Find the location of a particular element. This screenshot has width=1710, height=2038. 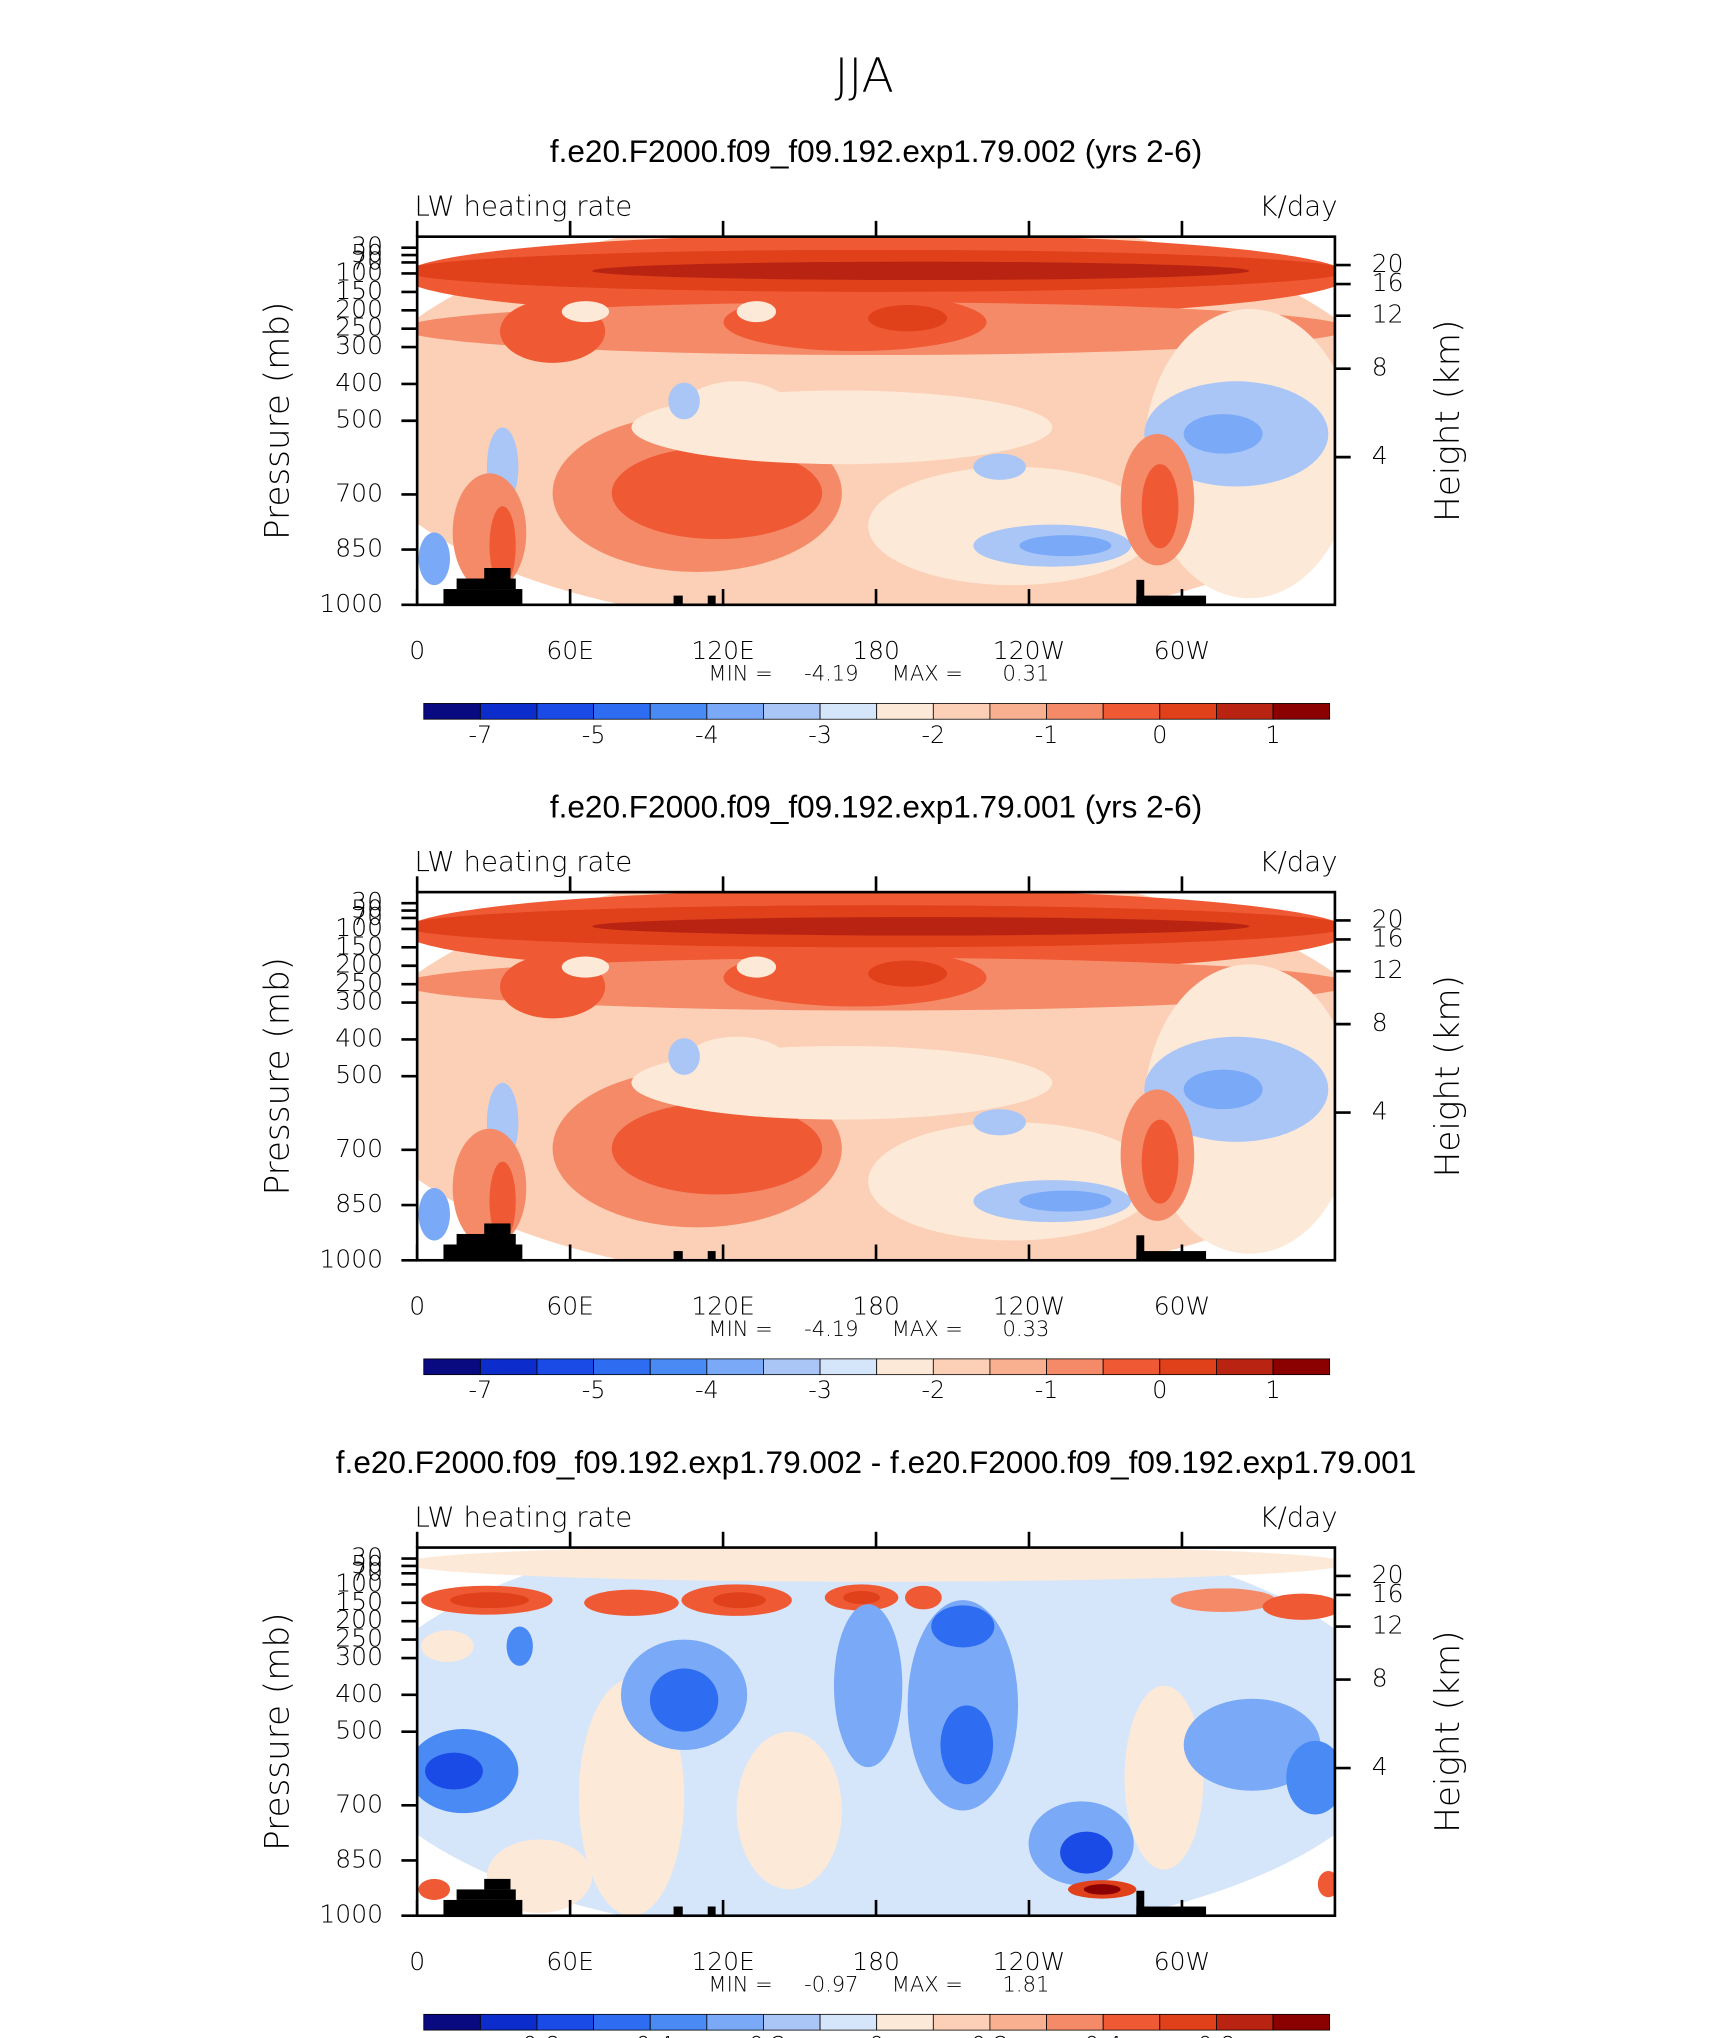

y-tick-label: 200 is located at coordinates (359, 964).